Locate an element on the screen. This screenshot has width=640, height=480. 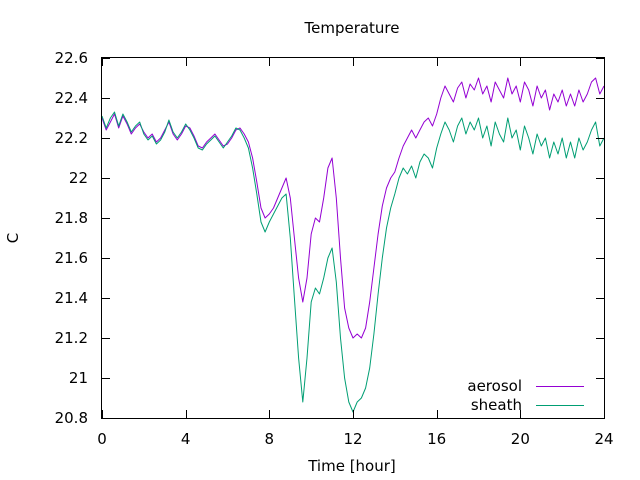
y-tick-label: 21.4 is located at coordinates (71, 298).